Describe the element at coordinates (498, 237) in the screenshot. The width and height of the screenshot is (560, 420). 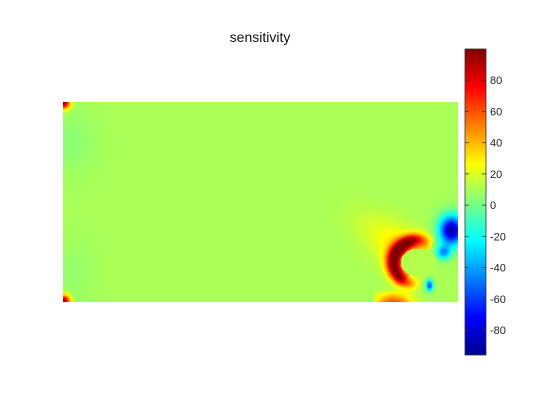
I see `colorbar-tick-label: -20` at that location.